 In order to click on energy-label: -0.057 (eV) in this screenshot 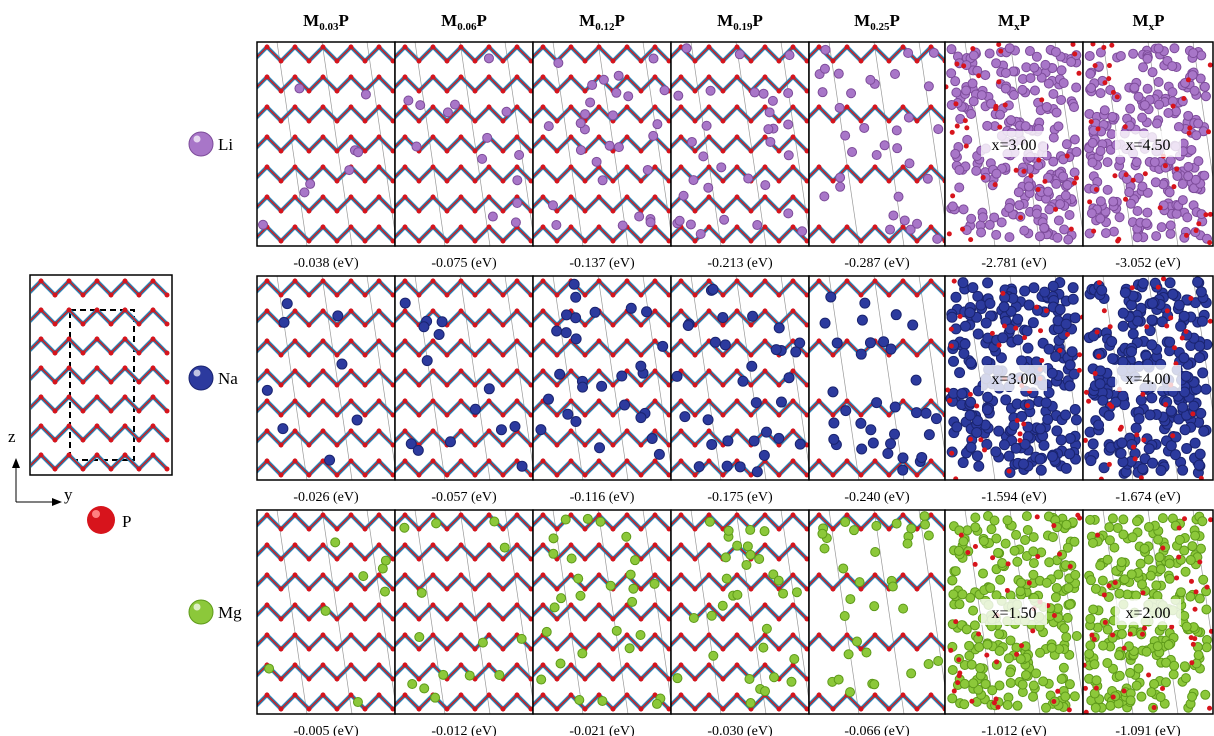, I will do `click(464, 497)`.